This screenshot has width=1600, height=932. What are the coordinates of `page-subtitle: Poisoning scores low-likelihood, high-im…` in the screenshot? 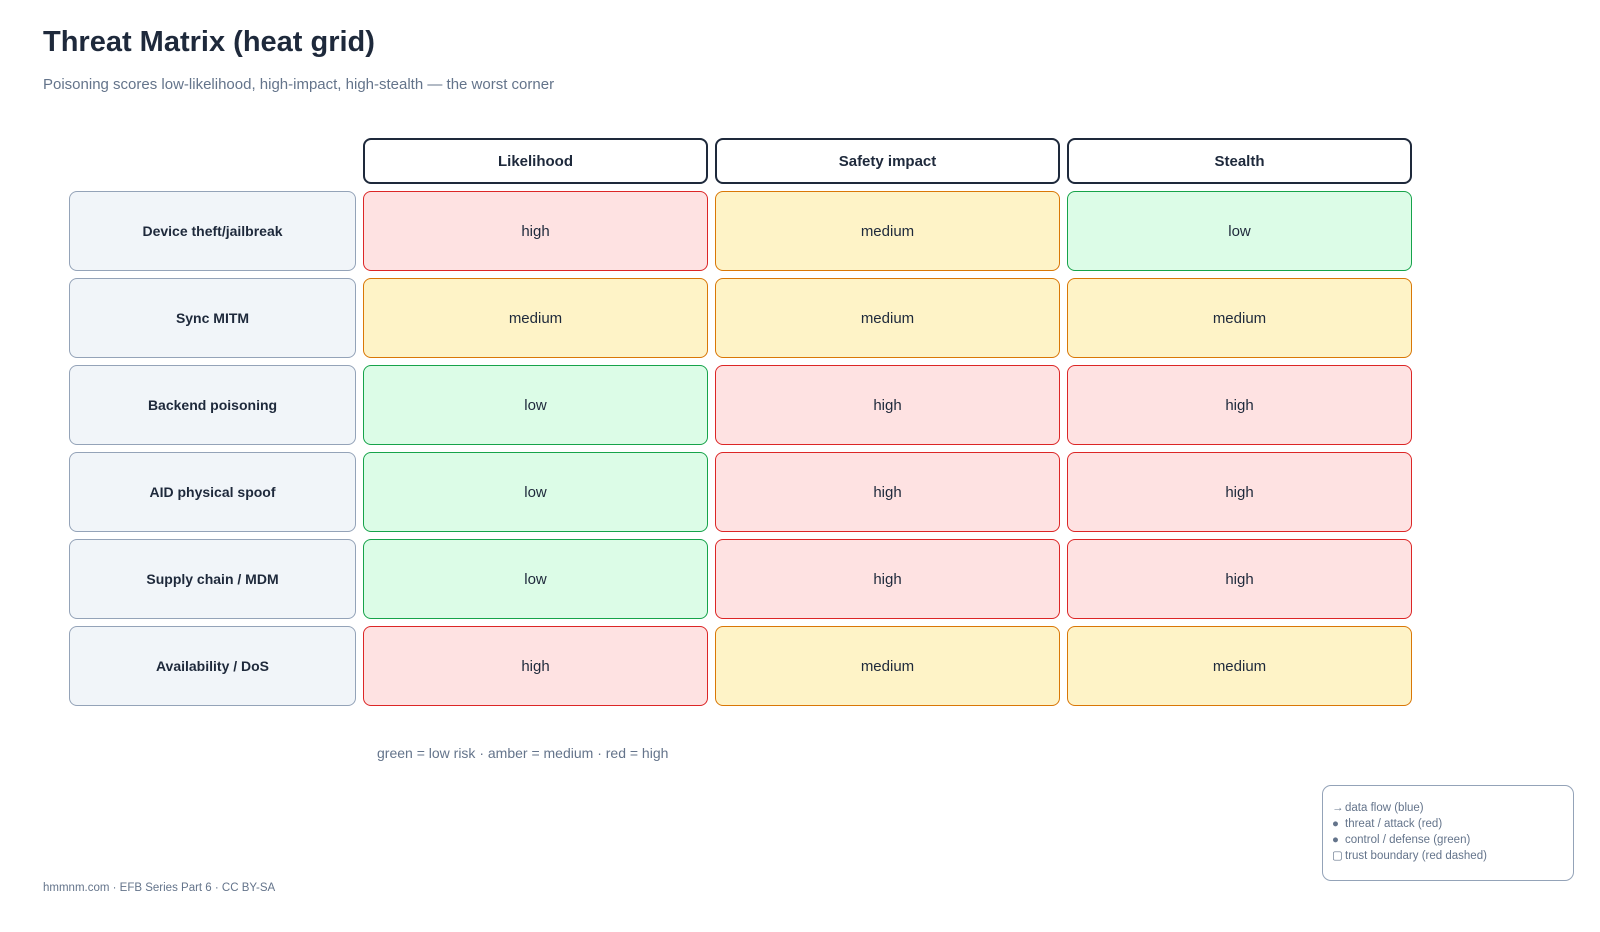 It's located at (299, 84).